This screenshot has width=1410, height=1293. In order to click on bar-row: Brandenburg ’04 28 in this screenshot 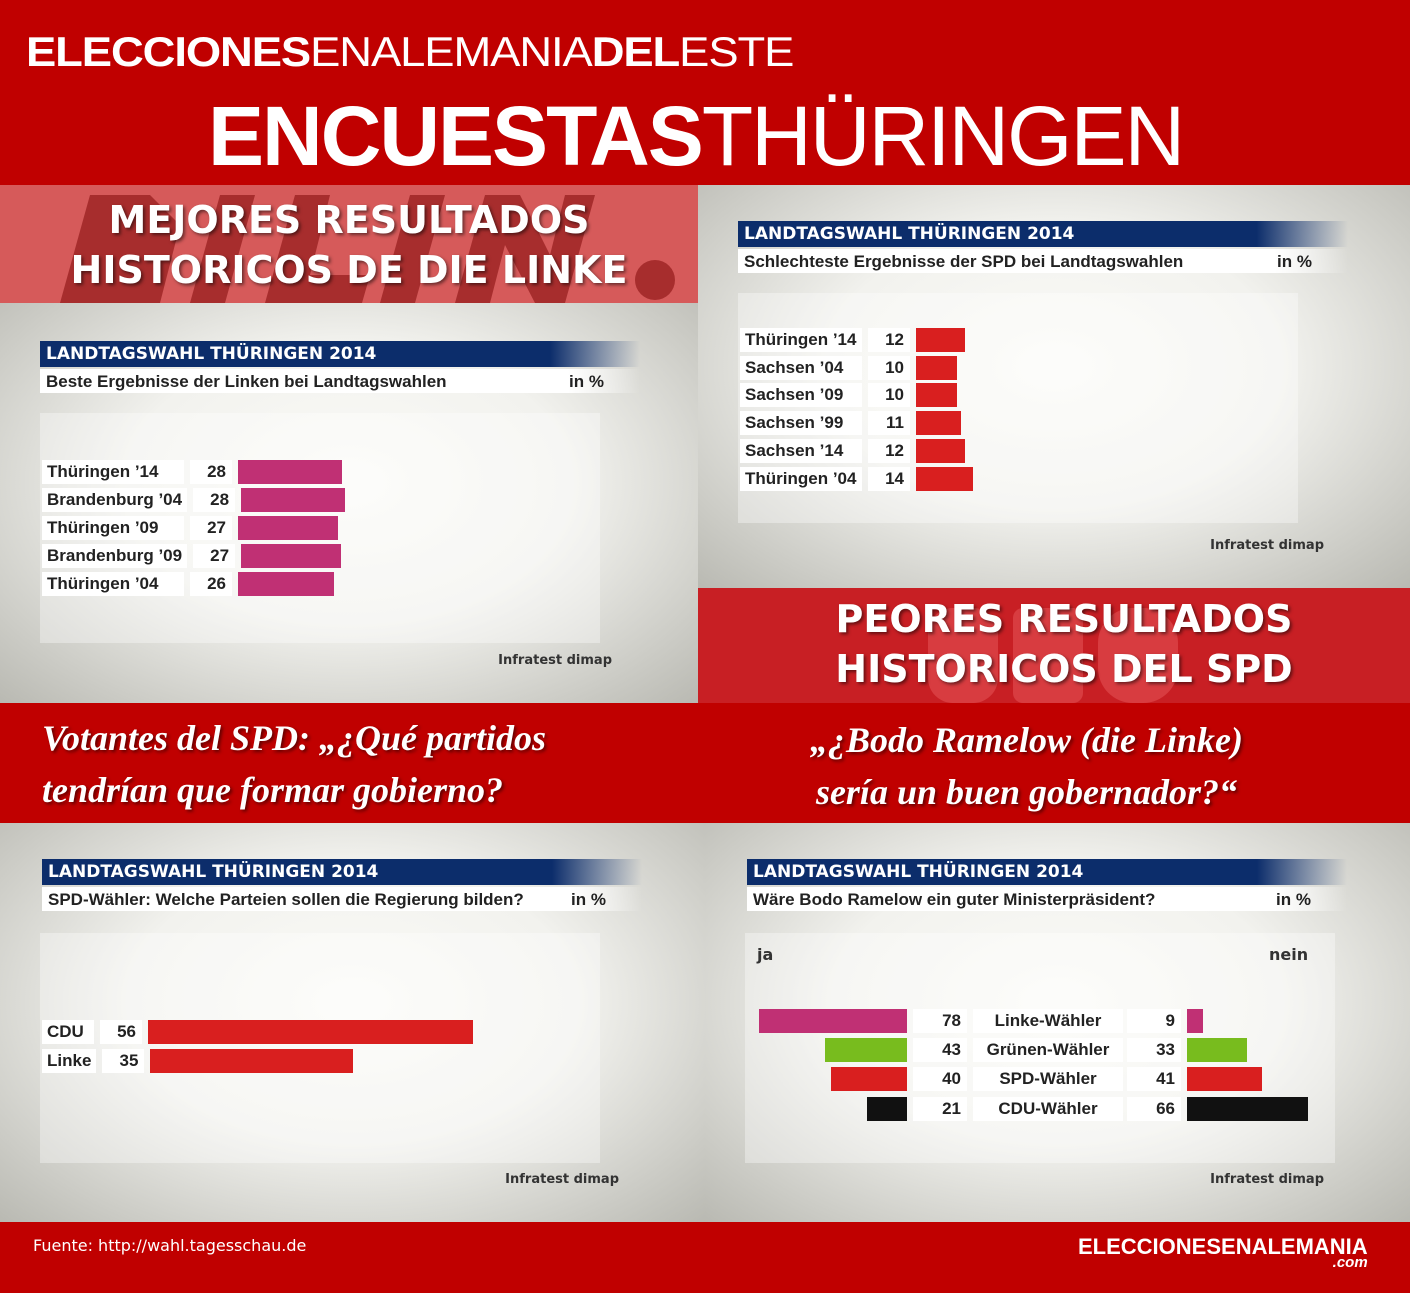, I will do `click(193, 500)`.